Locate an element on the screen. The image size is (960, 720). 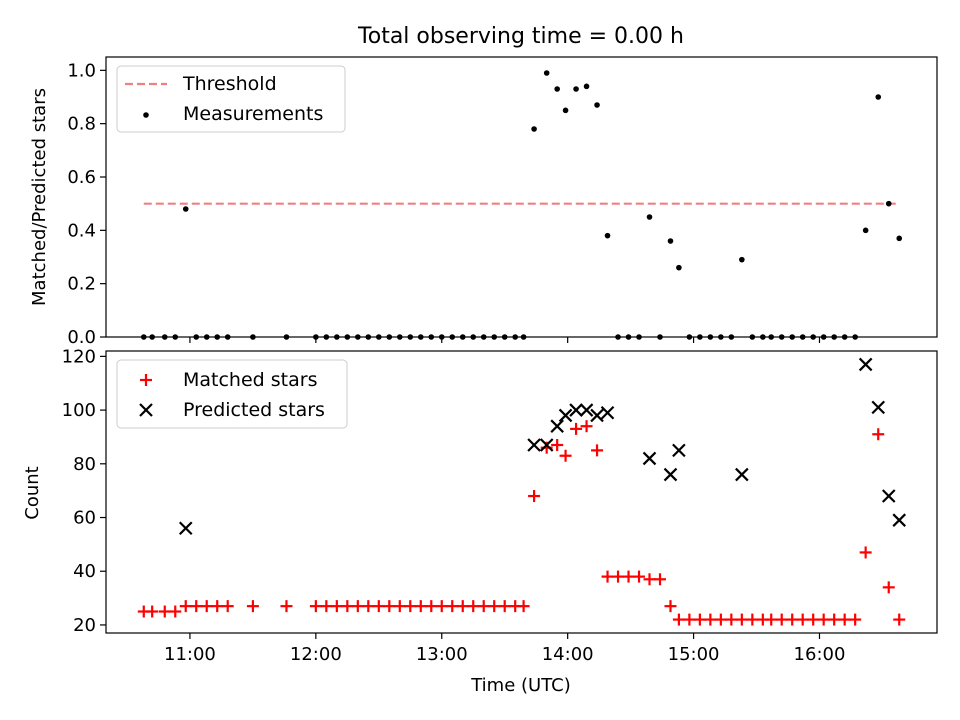
bottom-y-ticks: 20 40 60 80 100 120 is located at coordinates (84, 491).